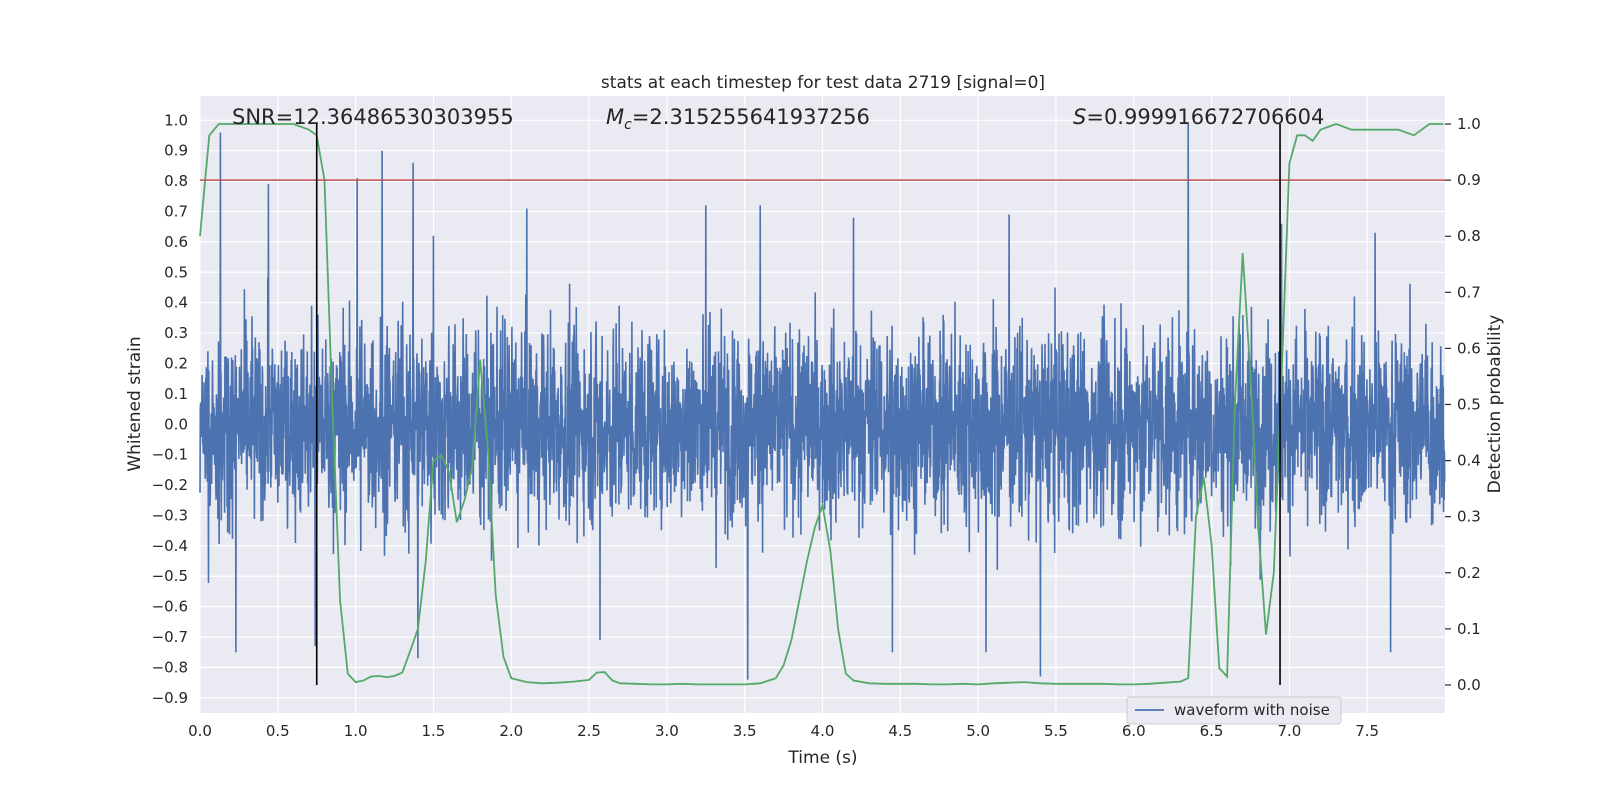  What do you see at coordinates (1469, 124) in the screenshot?
I see `y2-tick-label: 1.0` at bounding box center [1469, 124].